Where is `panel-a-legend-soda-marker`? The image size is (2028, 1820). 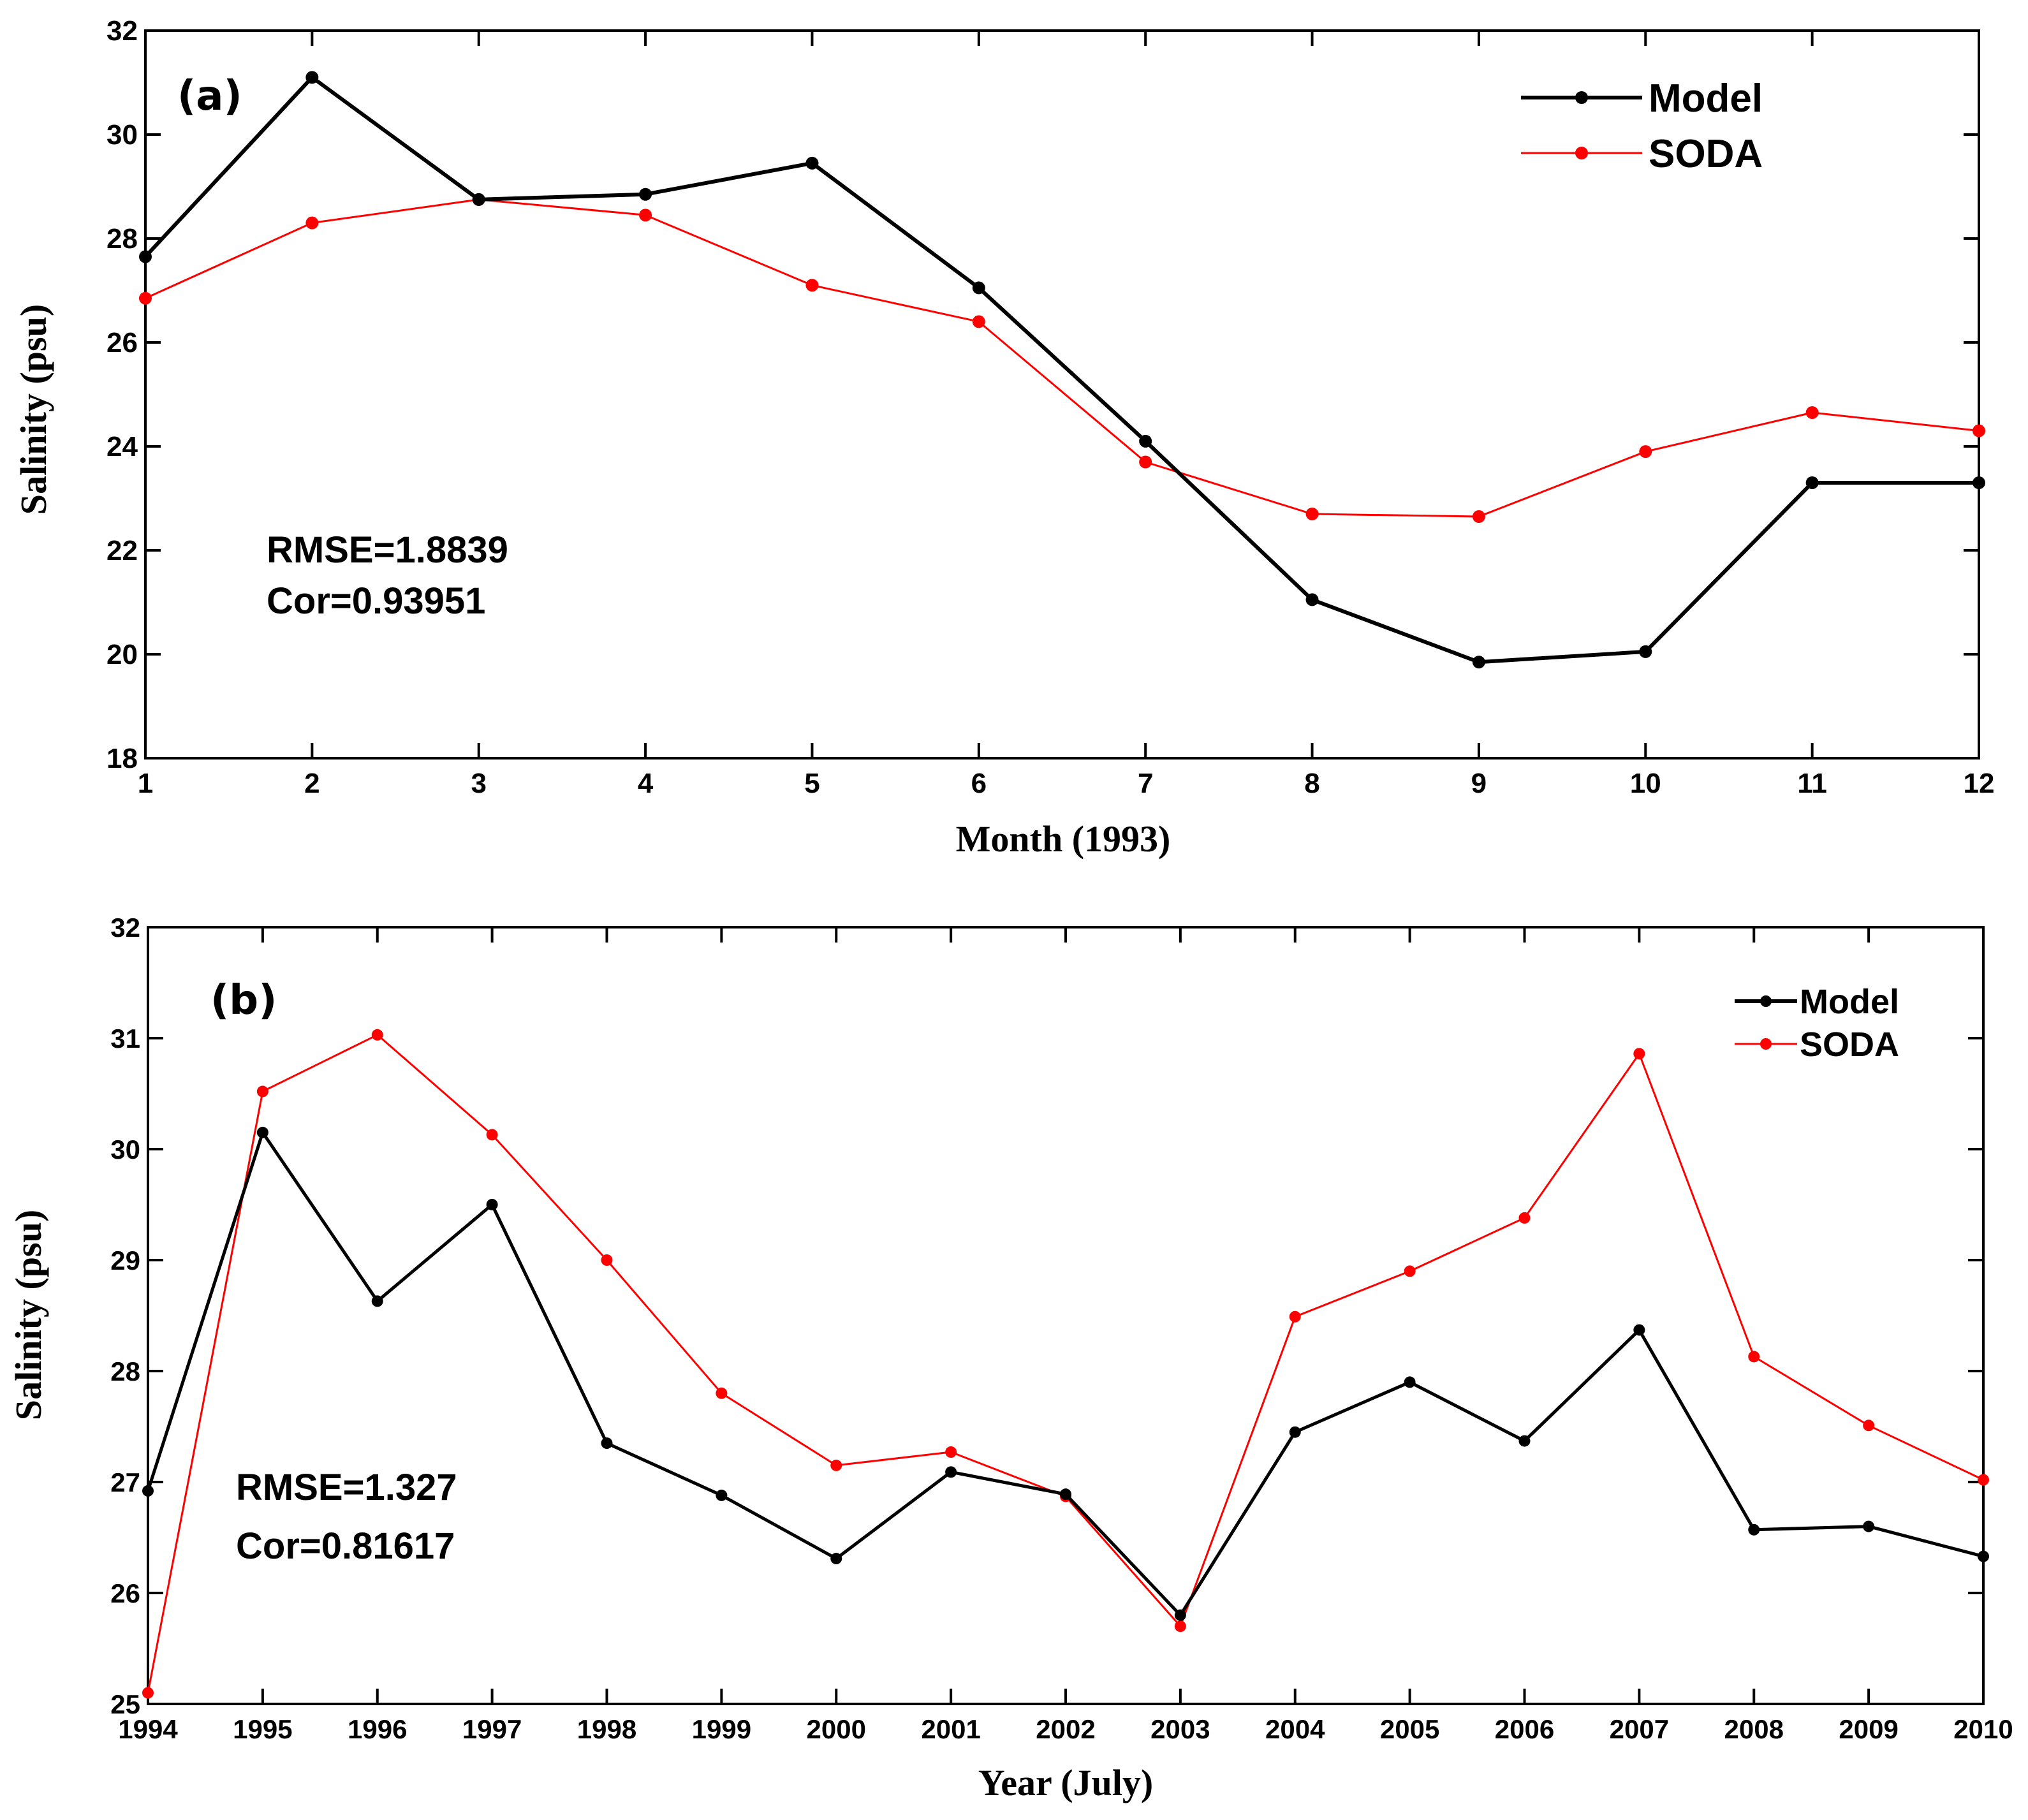
panel-a-legend-soda-marker is located at coordinates (1581, 153).